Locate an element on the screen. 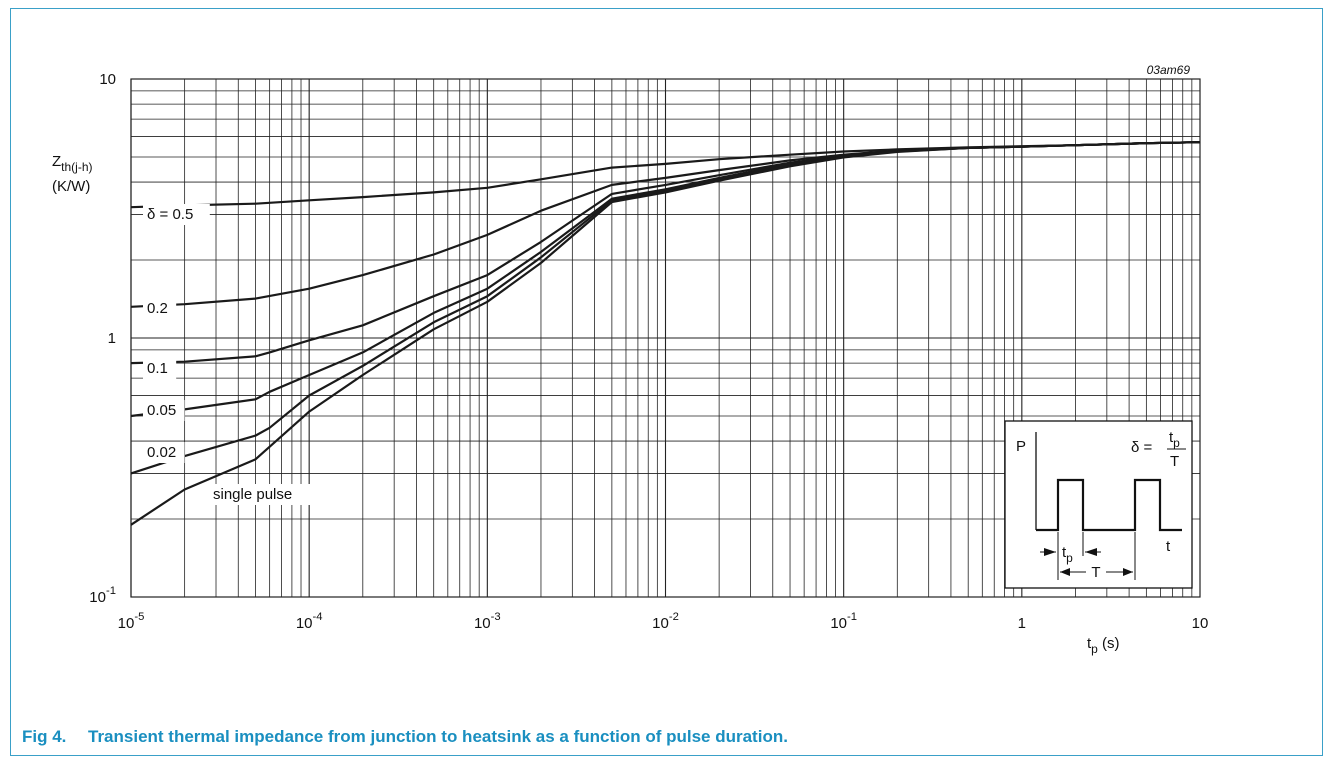  inset-box is located at coordinates (1098, 504).